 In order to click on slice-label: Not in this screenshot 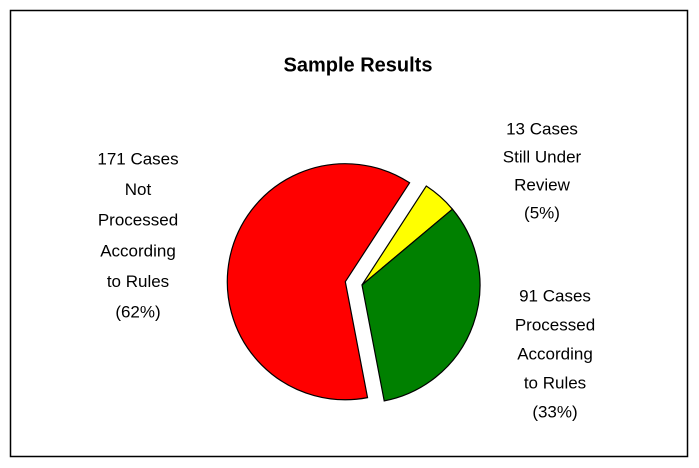, I will do `click(138, 189)`.